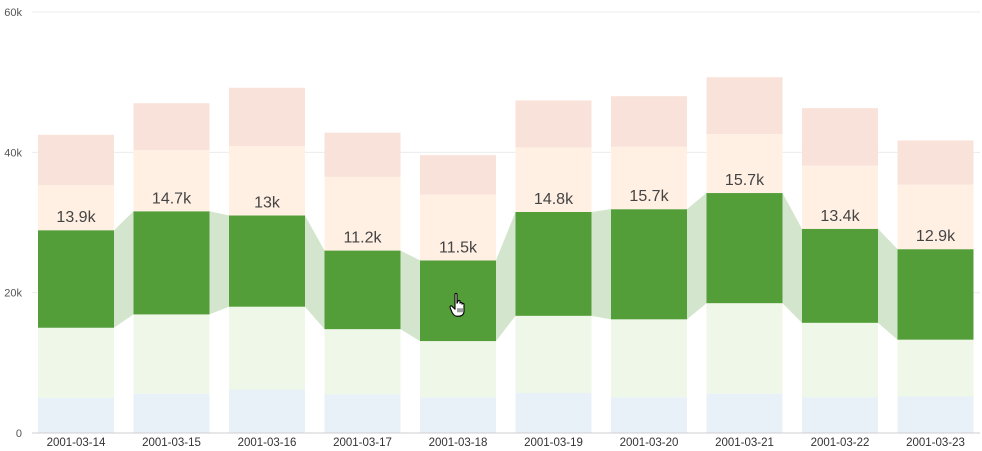 The height and width of the screenshot is (451, 982). I want to click on y-tick-label: 20k, so click(13, 294).